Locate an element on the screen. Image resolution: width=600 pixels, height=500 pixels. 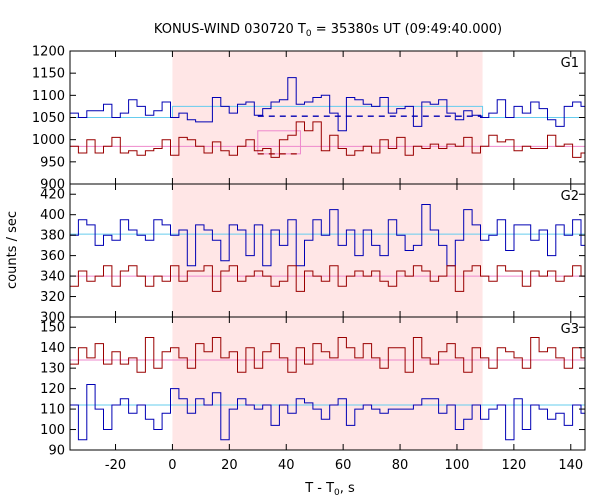
x-tick-label: 40 is located at coordinates (286, 465).